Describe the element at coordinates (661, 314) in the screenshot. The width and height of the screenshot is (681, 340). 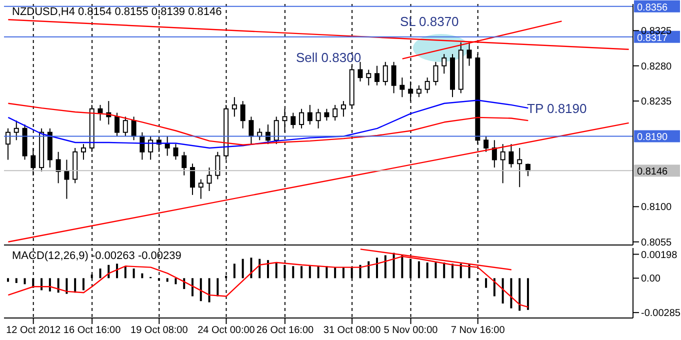
I see `y-tick-label: -0.00285` at that location.